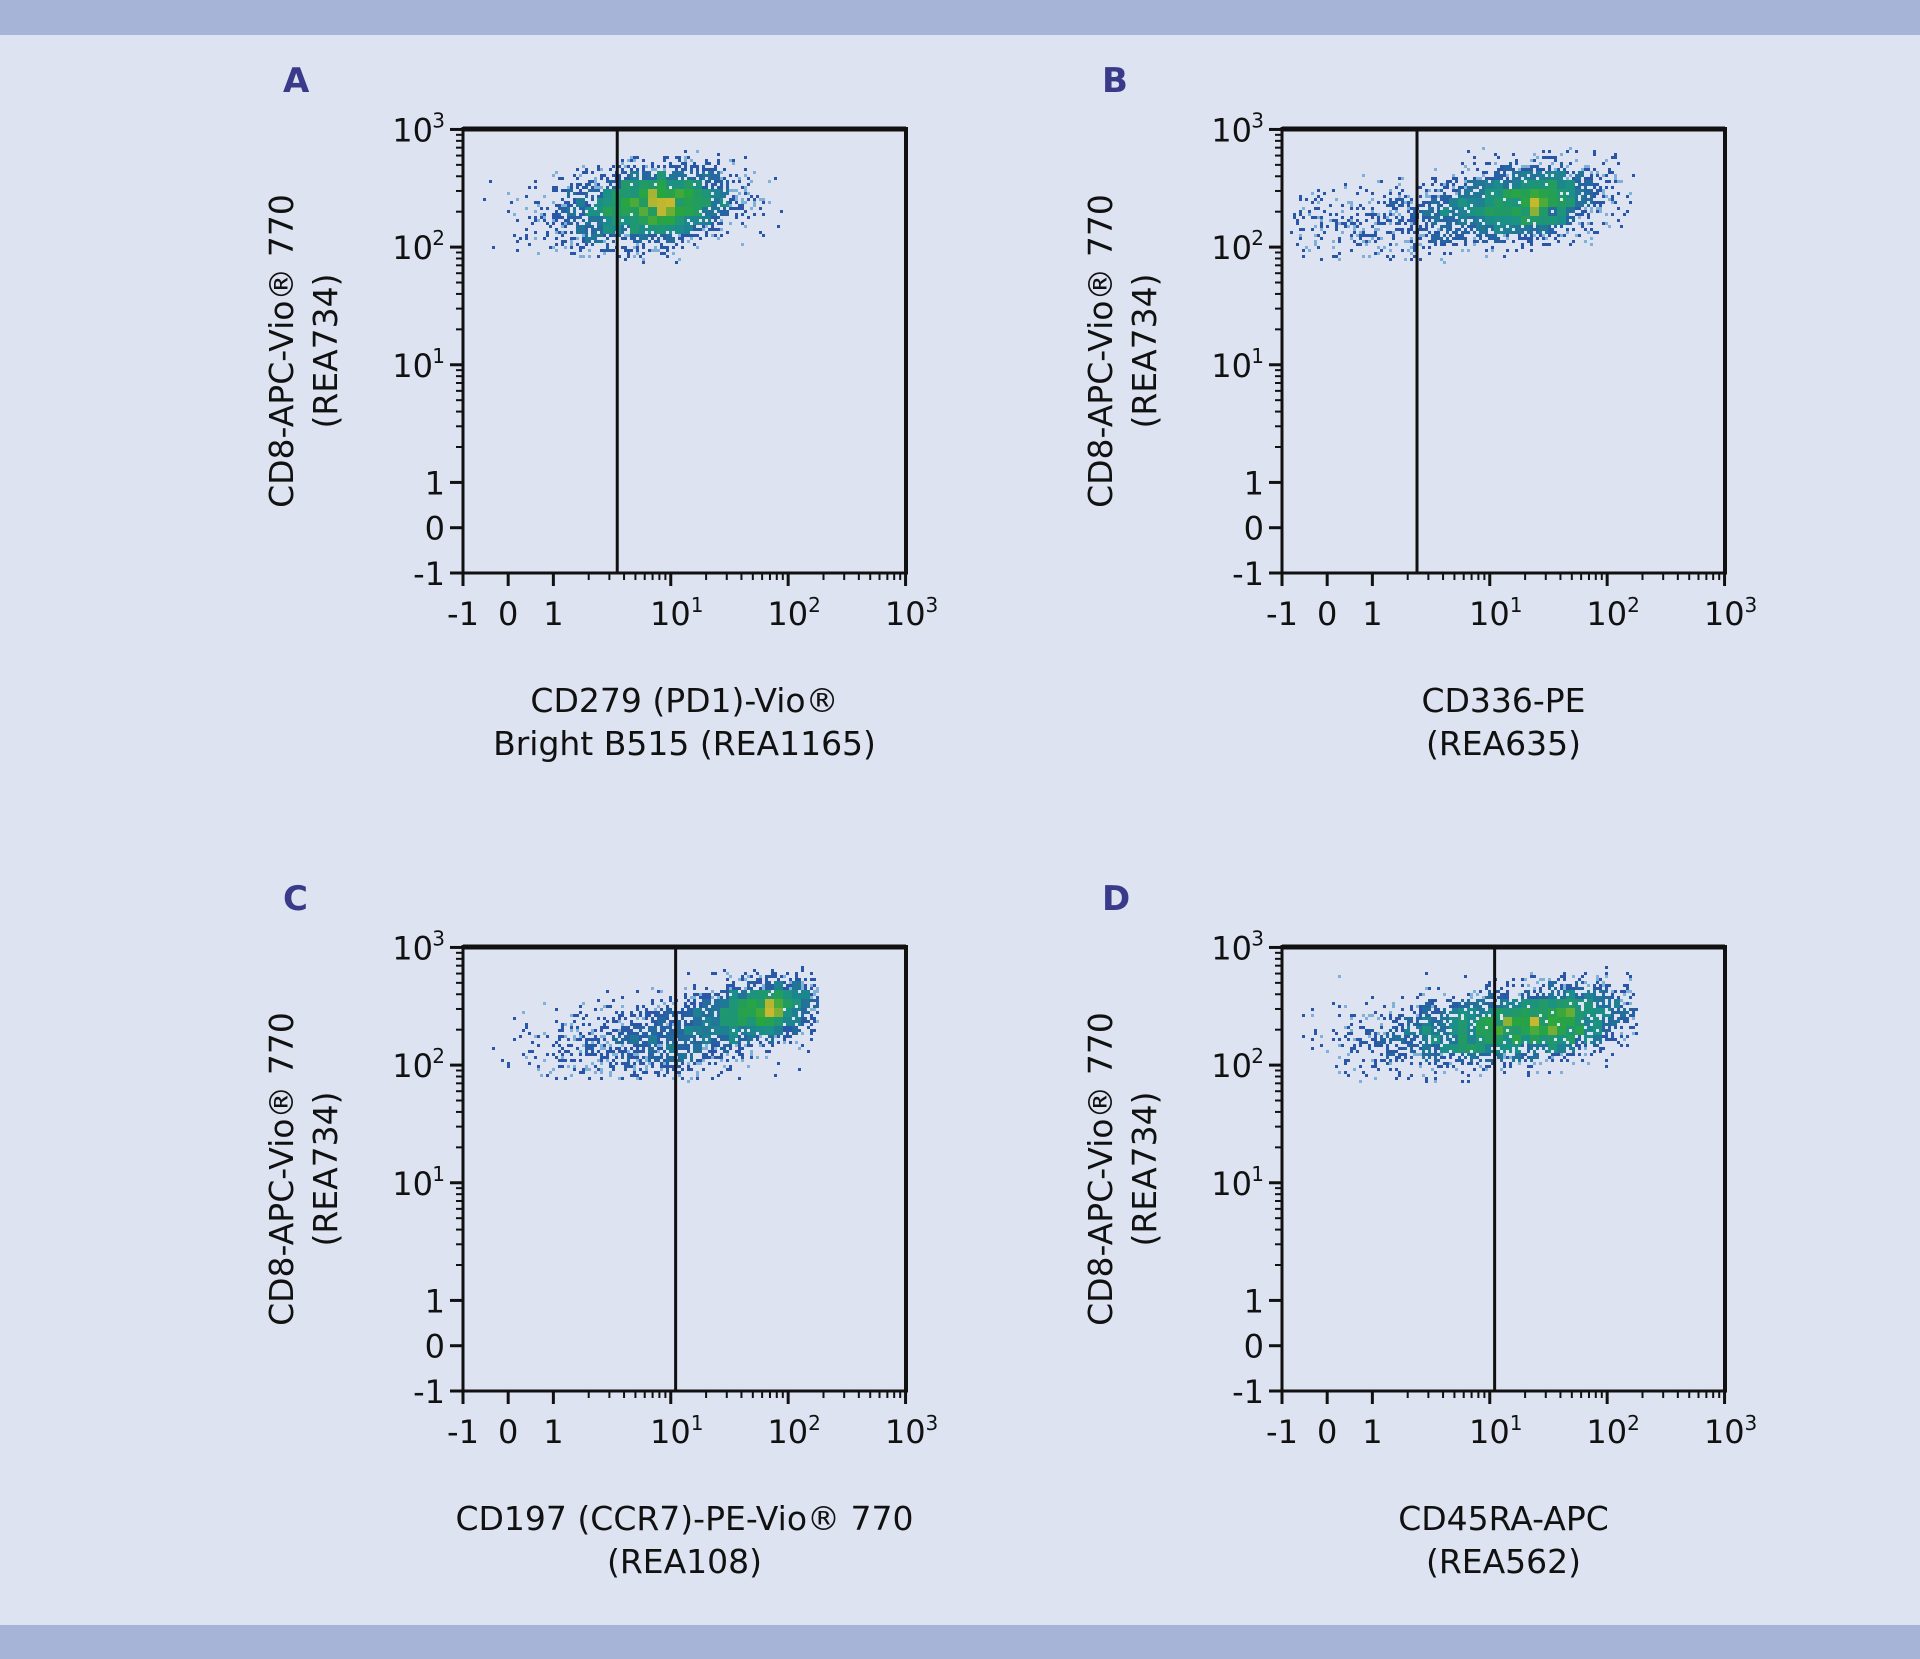 This screenshot has height=1659, width=1920. Describe the element at coordinates (1372, 614) in the screenshot. I see `x-tick-label: 1` at that location.